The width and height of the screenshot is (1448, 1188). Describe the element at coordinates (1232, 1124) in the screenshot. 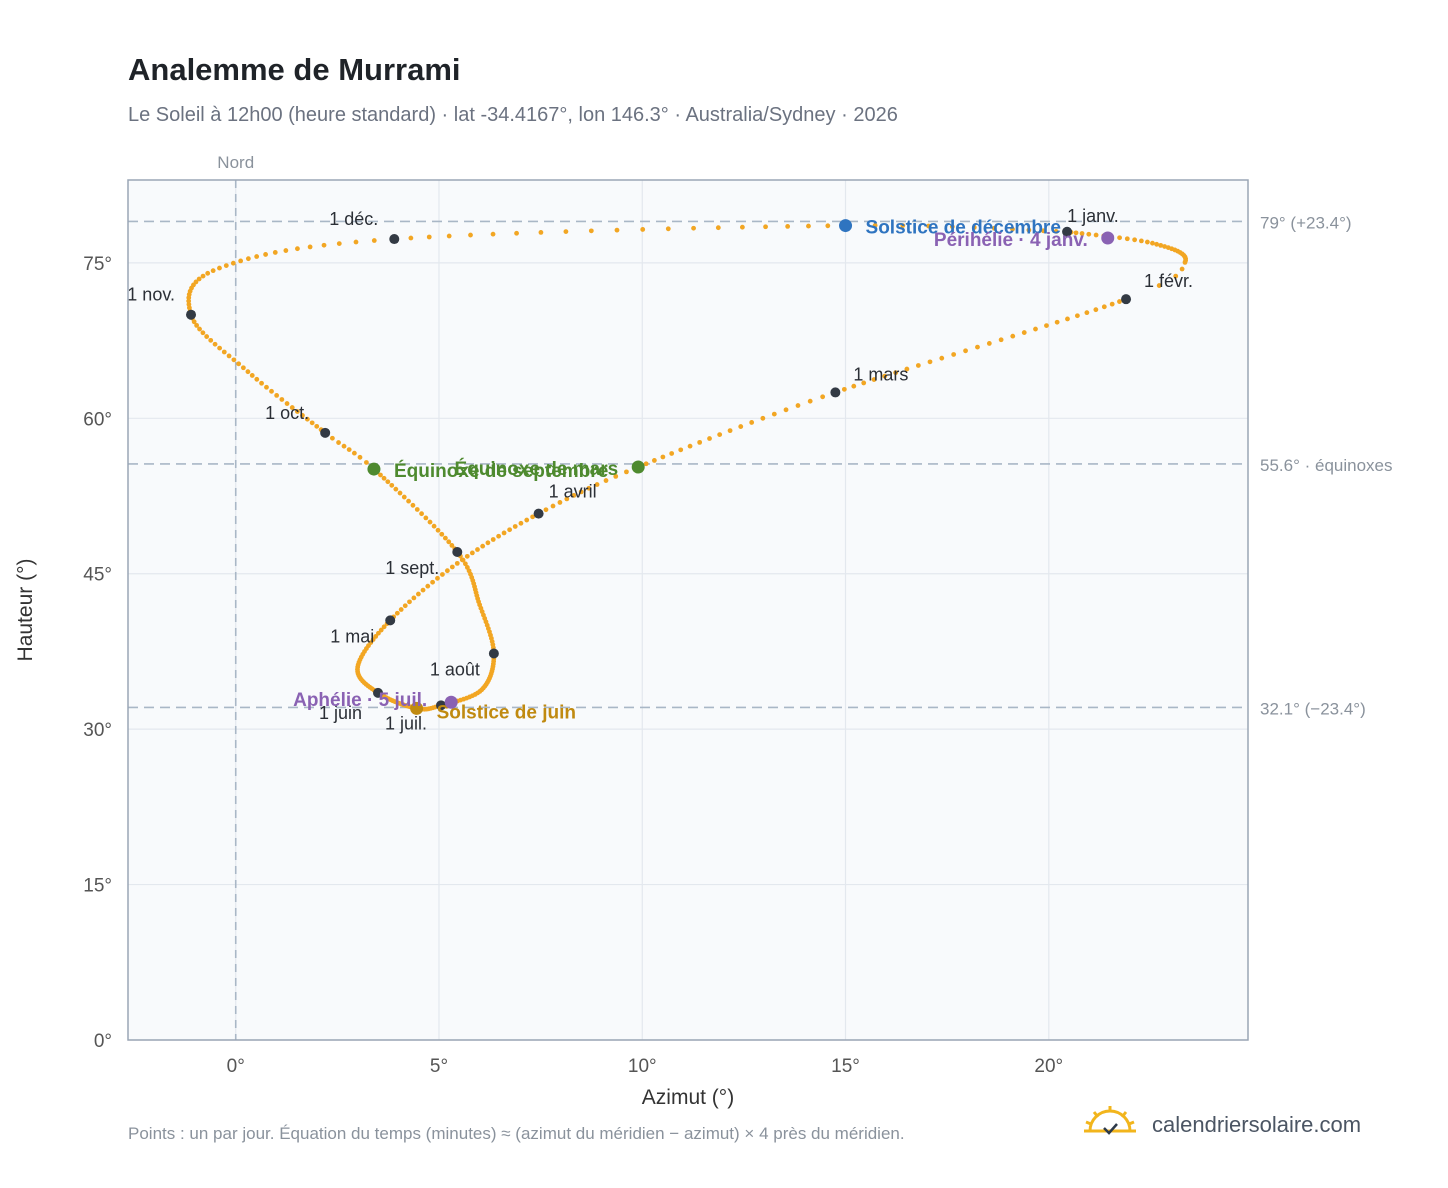

I see `brand: calendriersolaire.com` at that location.